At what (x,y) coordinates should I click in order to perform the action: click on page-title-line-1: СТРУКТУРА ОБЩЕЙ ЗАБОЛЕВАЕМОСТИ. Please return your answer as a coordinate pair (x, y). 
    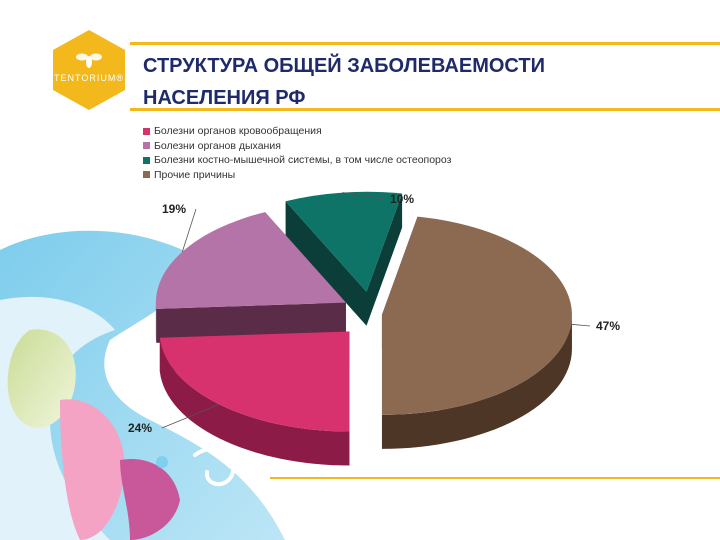
    Looking at the image, I should click on (344, 66).